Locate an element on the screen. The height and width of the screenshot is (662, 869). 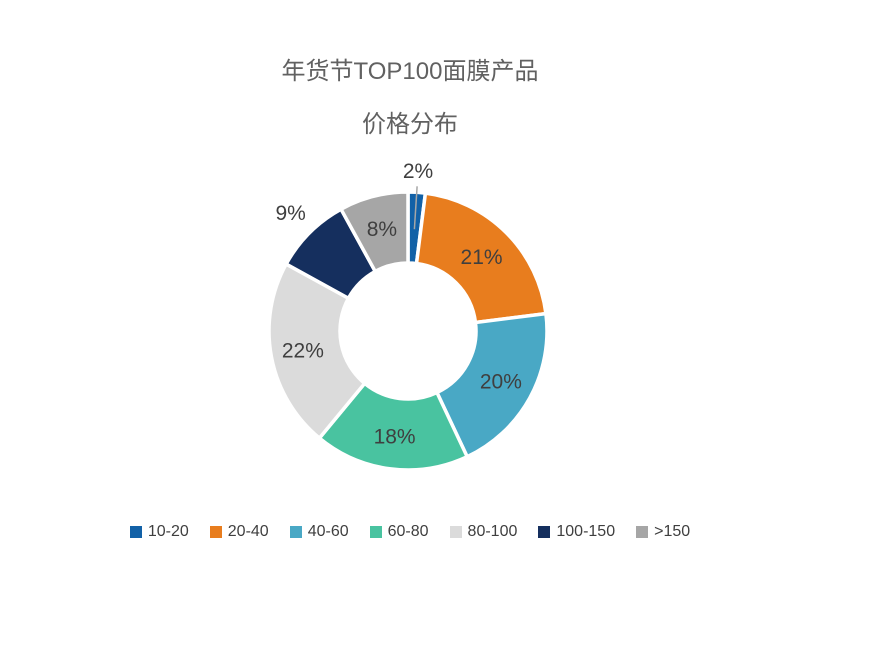
legend-item-100-150: 100-150 is located at coordinates (576, 532).